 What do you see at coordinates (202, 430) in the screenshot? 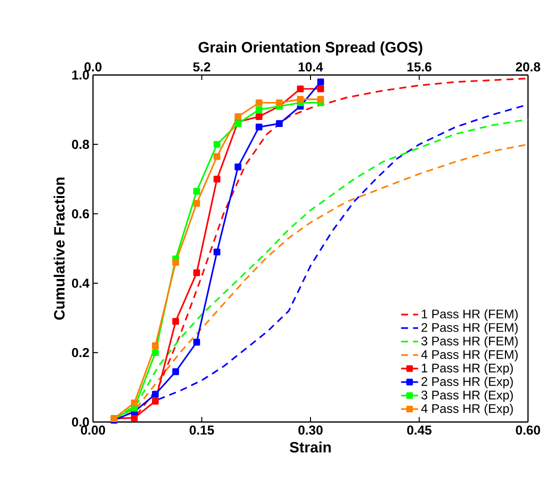
I see `x-tick-label: 0.15` at bounding box center [202, 430].